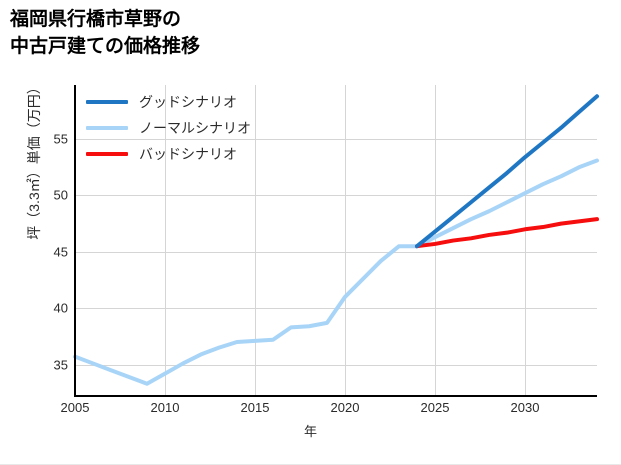 This screenshot has height=465, width=621. I want to click on y-tick-label: 45, so click(60, 252).